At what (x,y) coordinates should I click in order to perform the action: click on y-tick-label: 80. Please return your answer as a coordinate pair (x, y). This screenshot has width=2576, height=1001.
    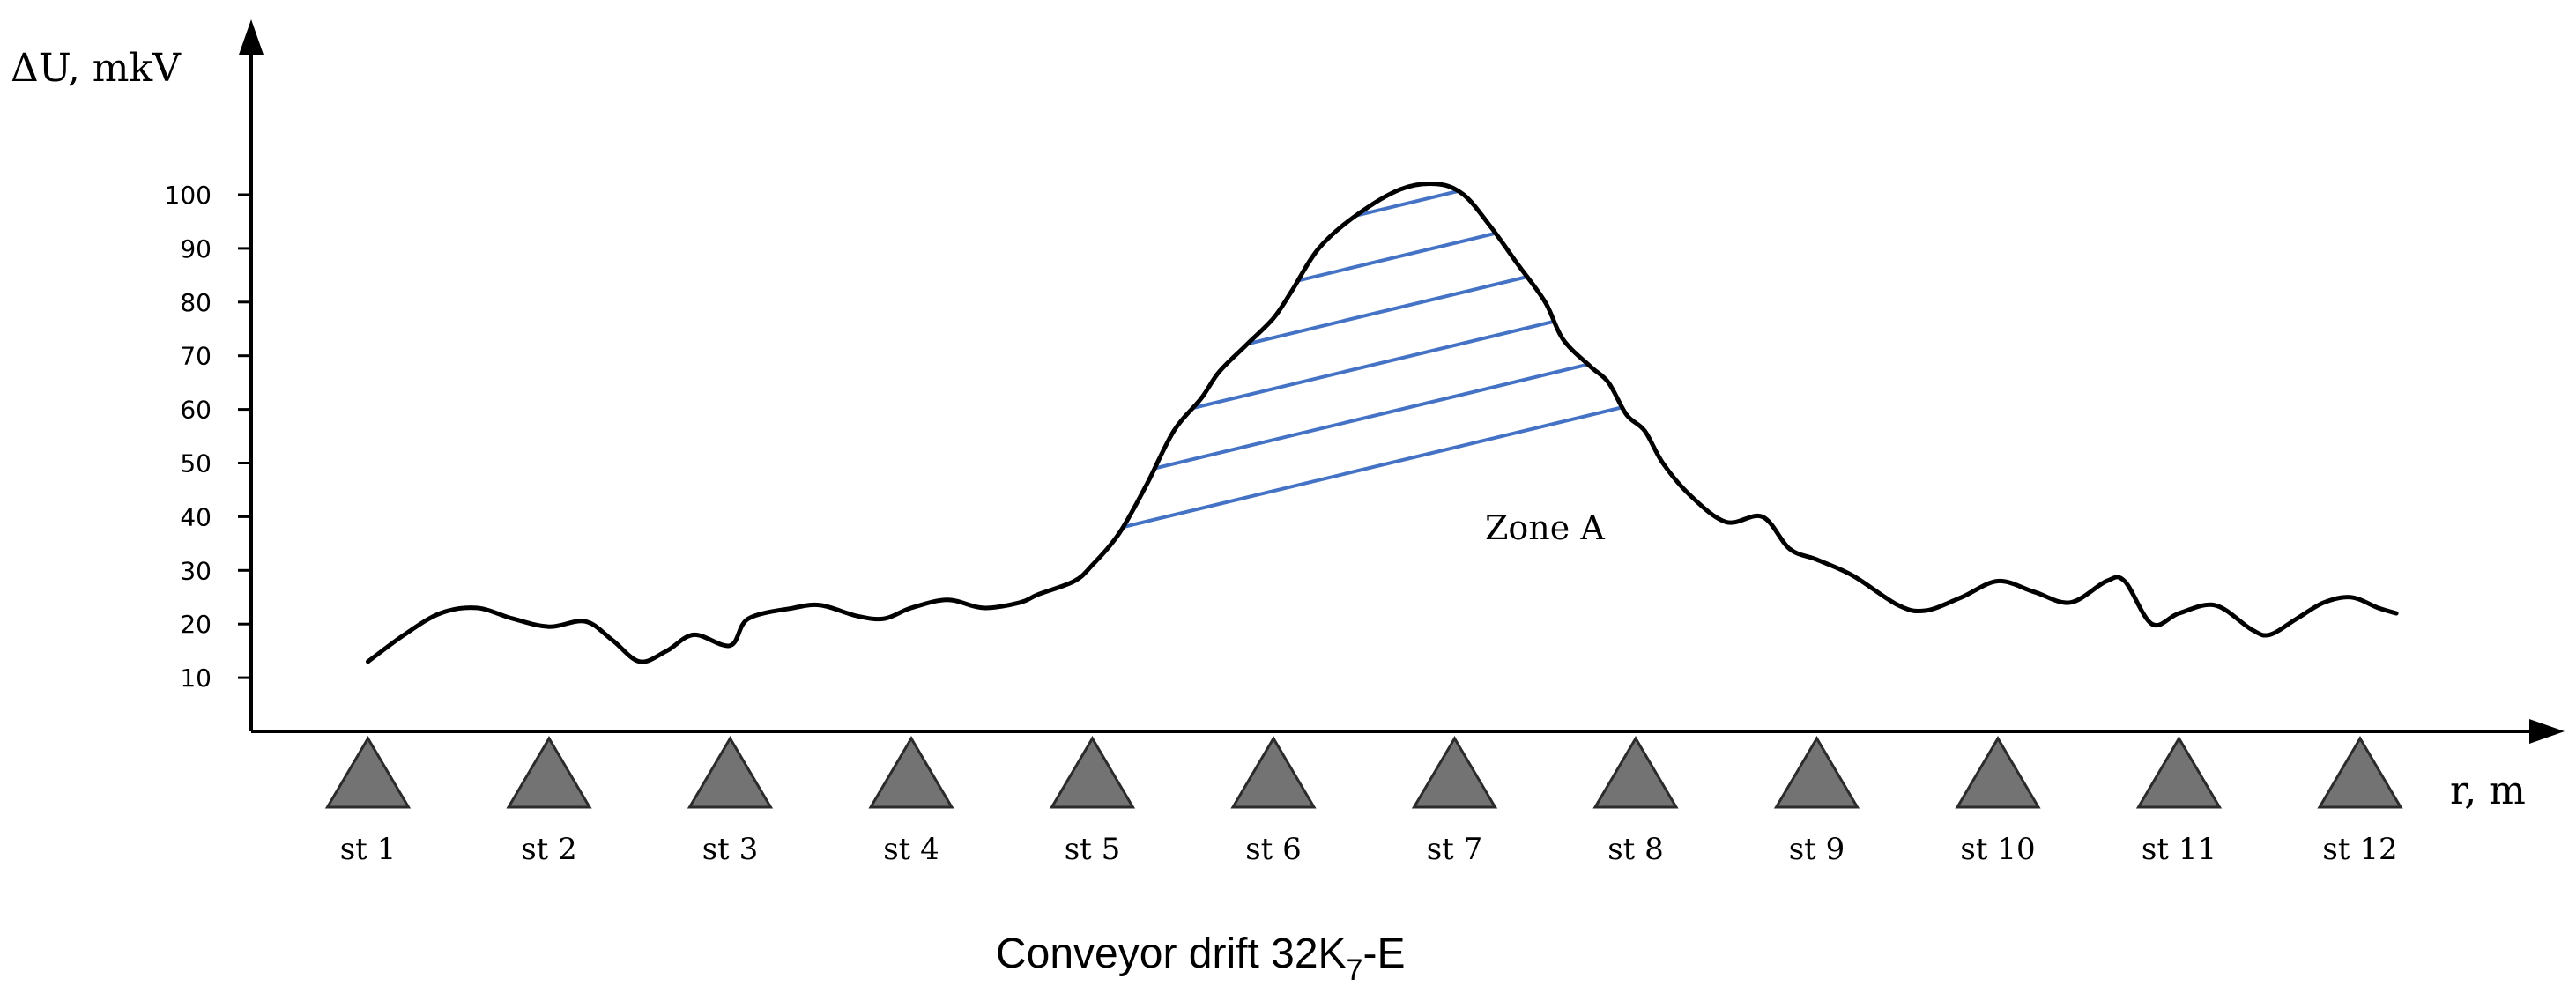
    Looking at the image, I should click on (196, 302).